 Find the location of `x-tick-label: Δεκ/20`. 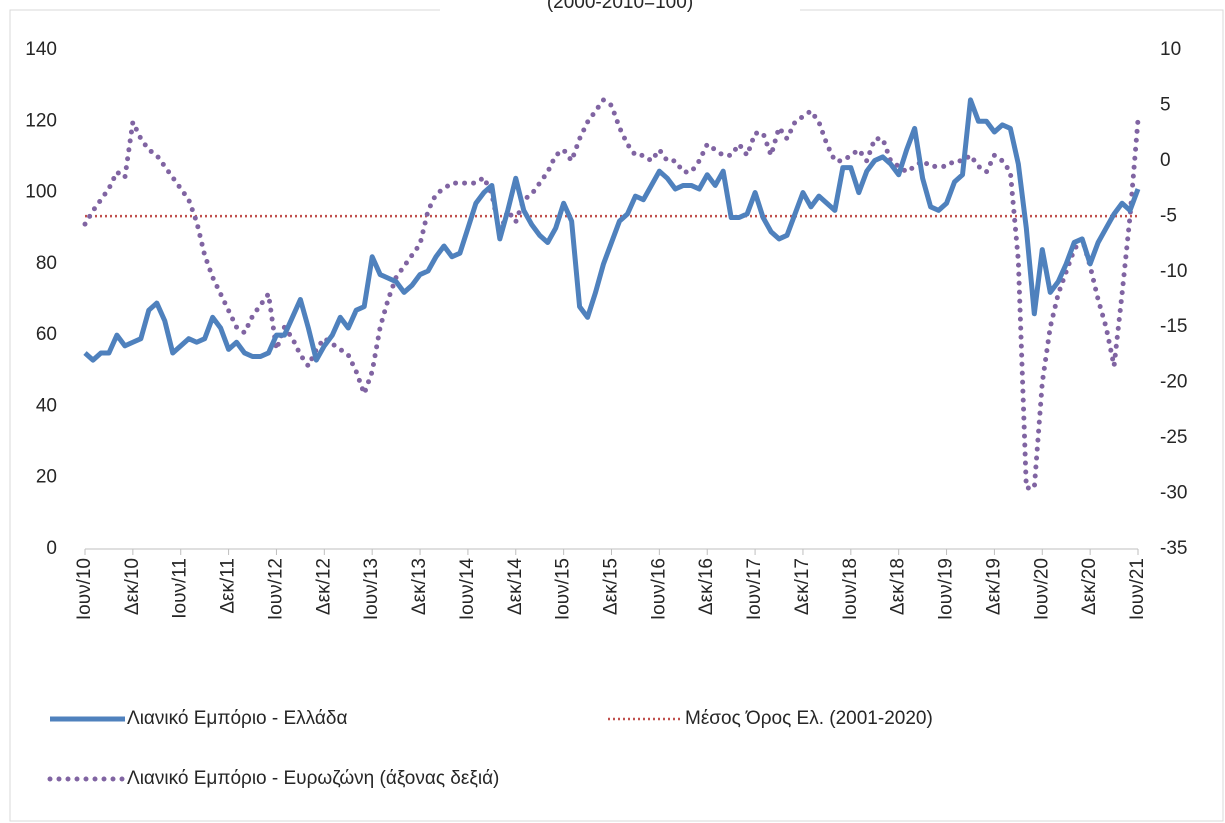

x-tick-label: Δεκ/20 is located at coordinates (1089, 586).